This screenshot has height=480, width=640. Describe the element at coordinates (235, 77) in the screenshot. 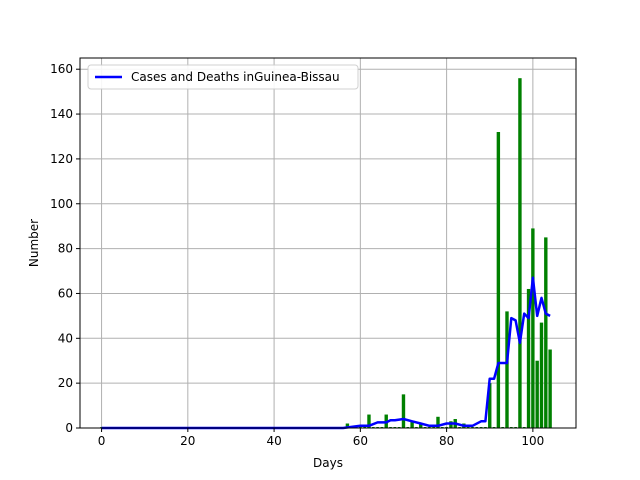

I see `legend-entry-text: Cases and Deaths inGuinea-Bissau` at that location.